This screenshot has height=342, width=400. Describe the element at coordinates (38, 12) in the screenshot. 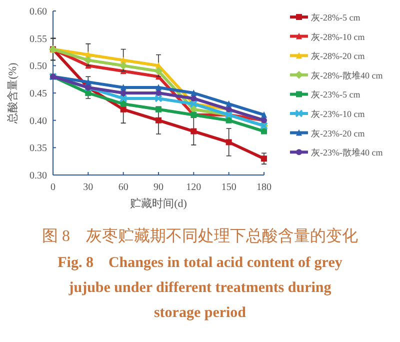

I see `y-tick-label: 0.60` at that location.